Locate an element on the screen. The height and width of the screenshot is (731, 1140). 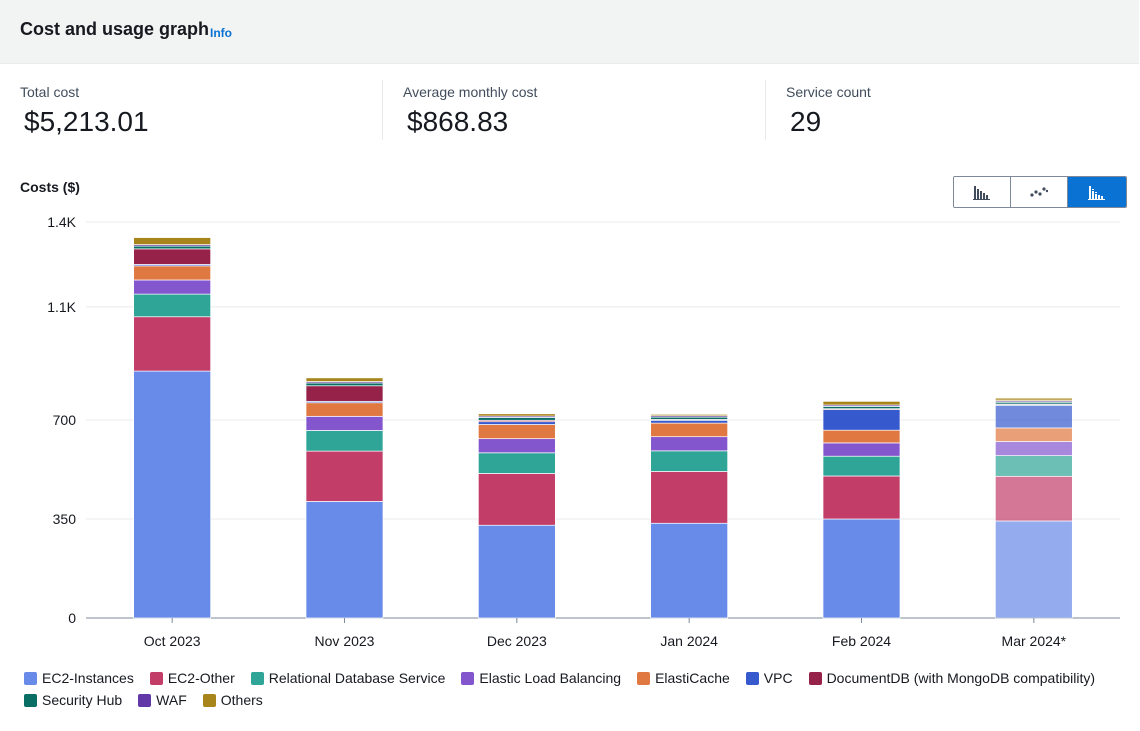
chart-type-toggle is located at coordinates (1040, 192).